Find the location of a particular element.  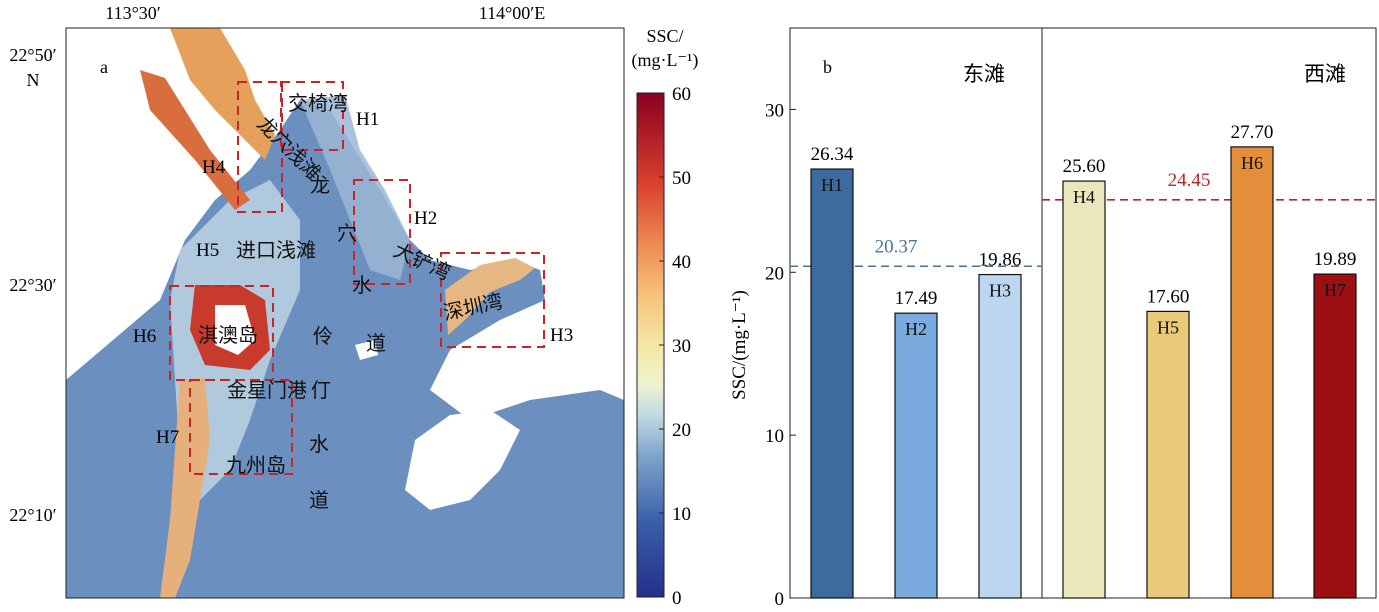

west-arm is located at coordinates (195, 140).